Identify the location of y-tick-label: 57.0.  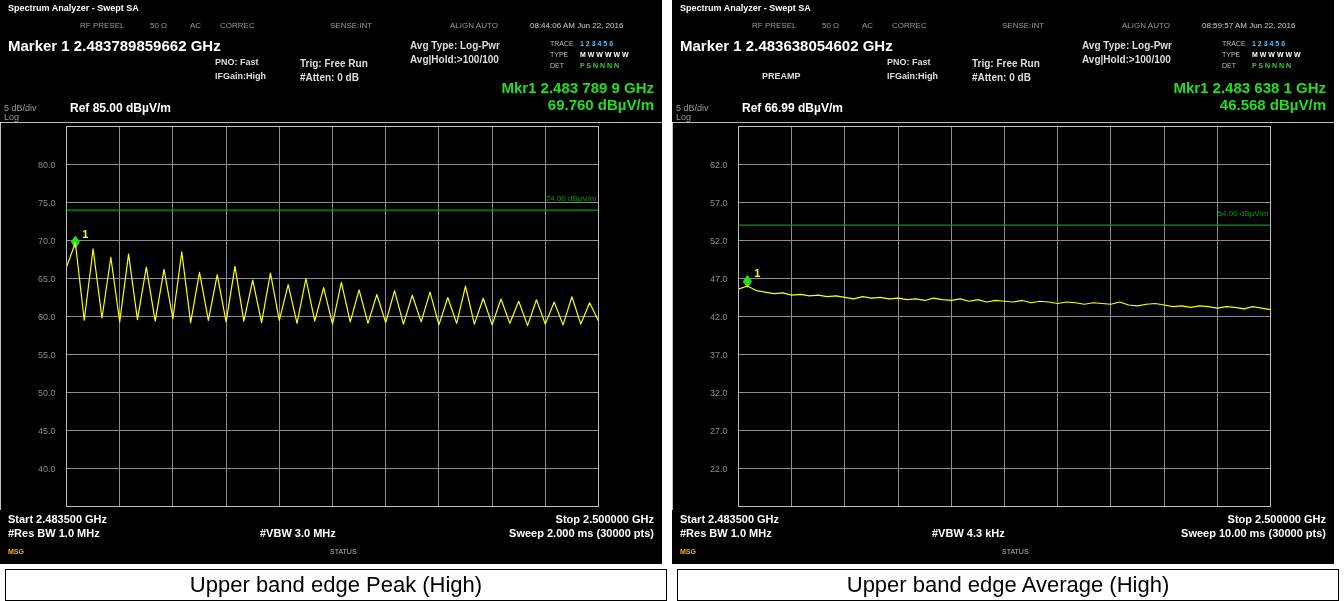
(718, 202).